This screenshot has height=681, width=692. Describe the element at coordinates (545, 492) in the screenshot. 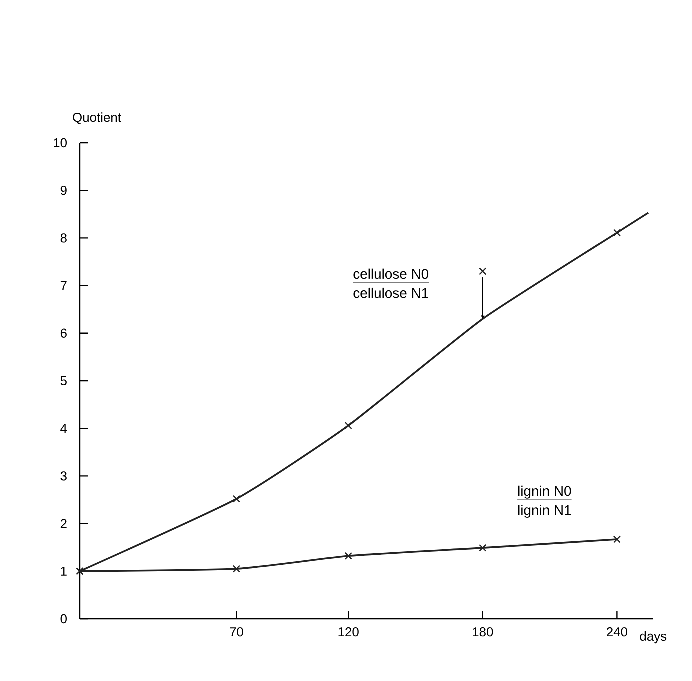

I see `annotation: lignin N0` at that location.